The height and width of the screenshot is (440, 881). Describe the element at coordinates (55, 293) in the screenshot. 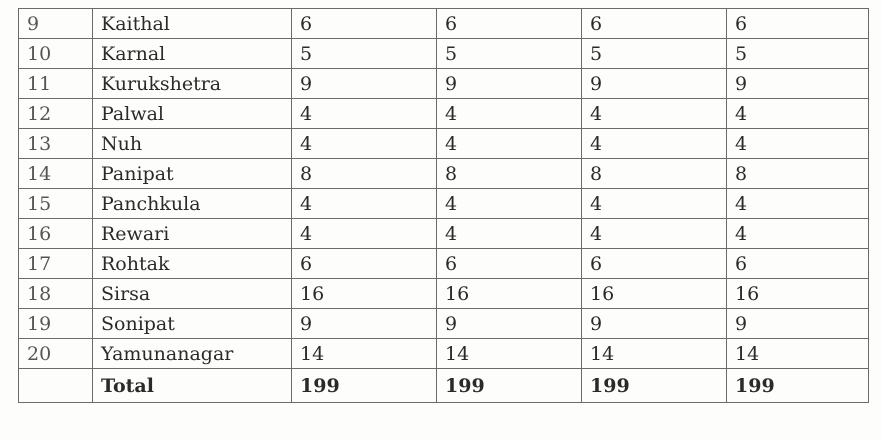

I see `serial-number: 18` at that location.